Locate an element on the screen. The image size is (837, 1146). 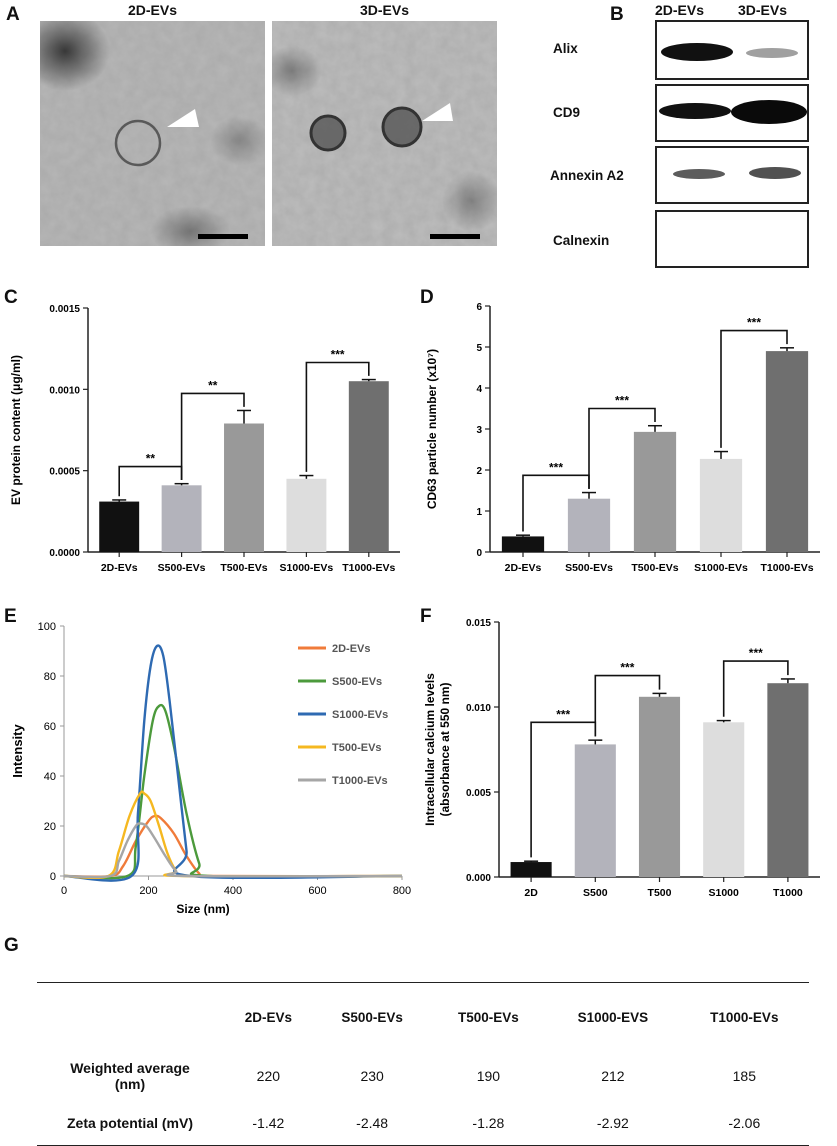
wb-blot-calnexin is located at coordinates (732, 239).